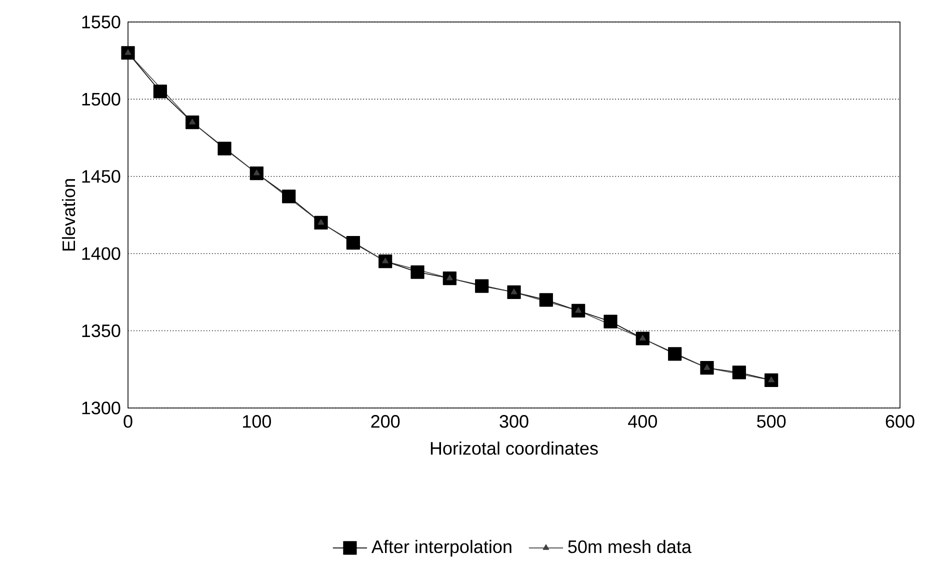 The image size is (936, 576). Describe the element at coordinates (514, 448) in the screenshot. I see `x-axis-title: Horizotal coordinates` at that location.